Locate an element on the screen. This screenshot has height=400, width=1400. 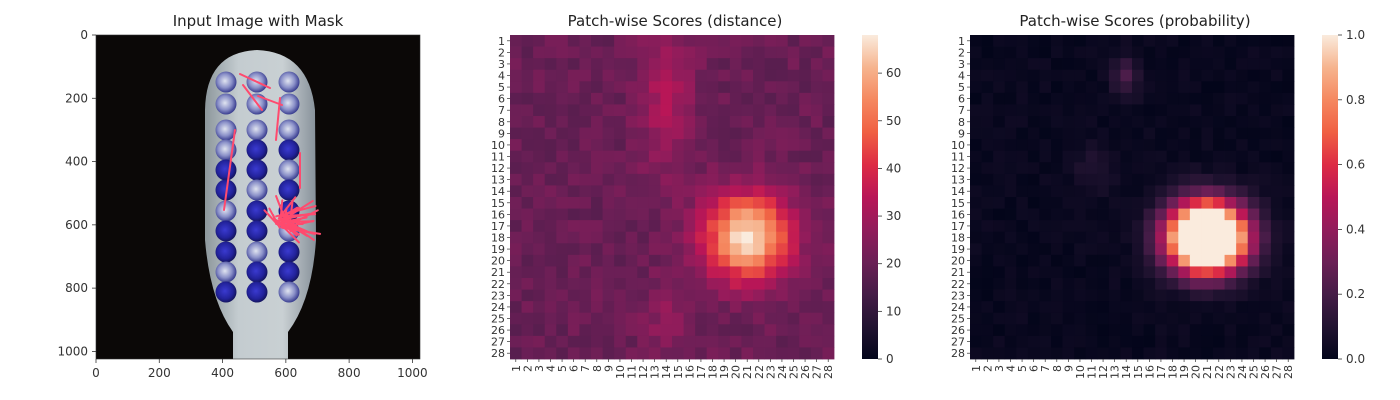
col-label: 11 is located at coordinates (1092, 372).